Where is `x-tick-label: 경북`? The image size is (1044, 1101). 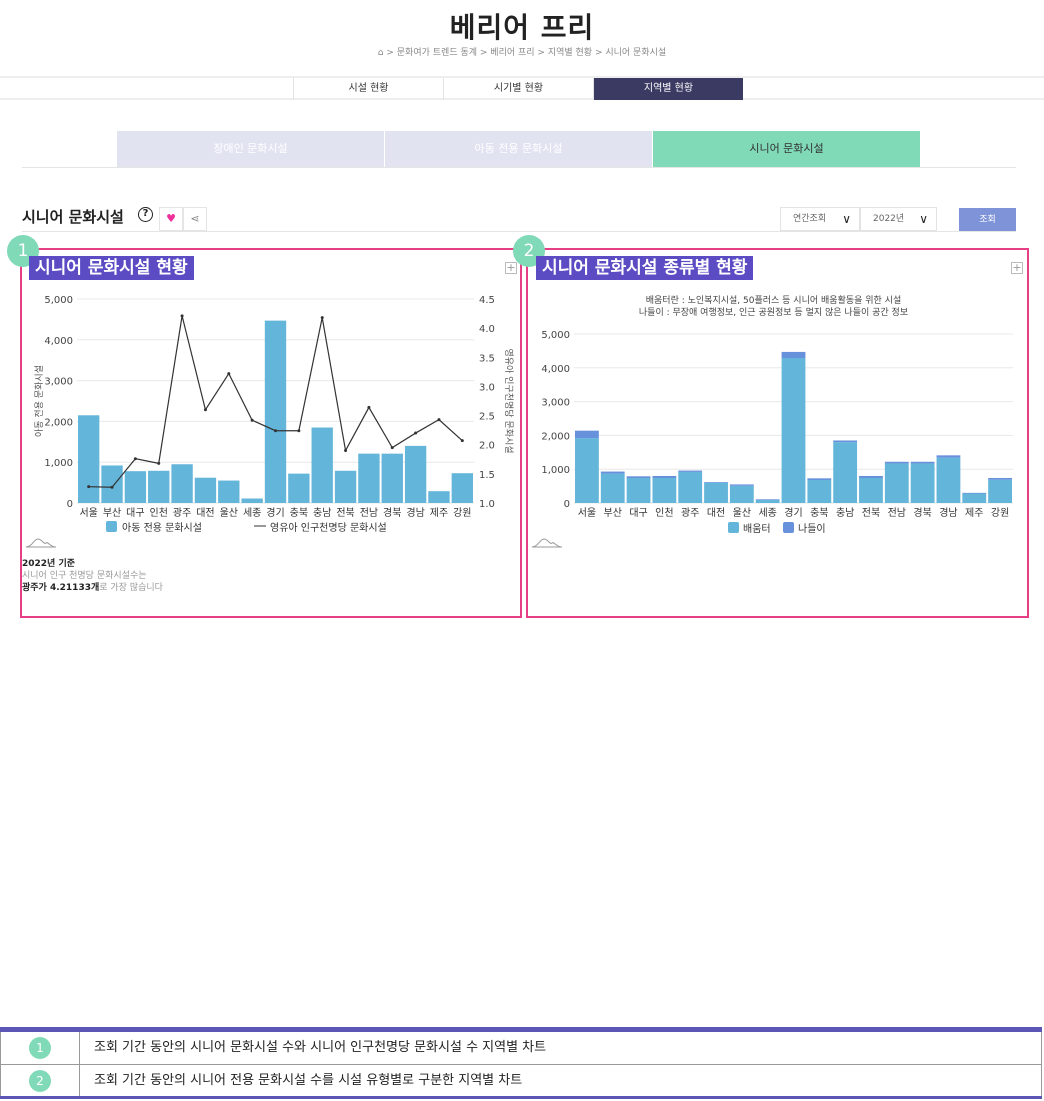 x-tick-label: 경북 is located at coordinates (922, 512).